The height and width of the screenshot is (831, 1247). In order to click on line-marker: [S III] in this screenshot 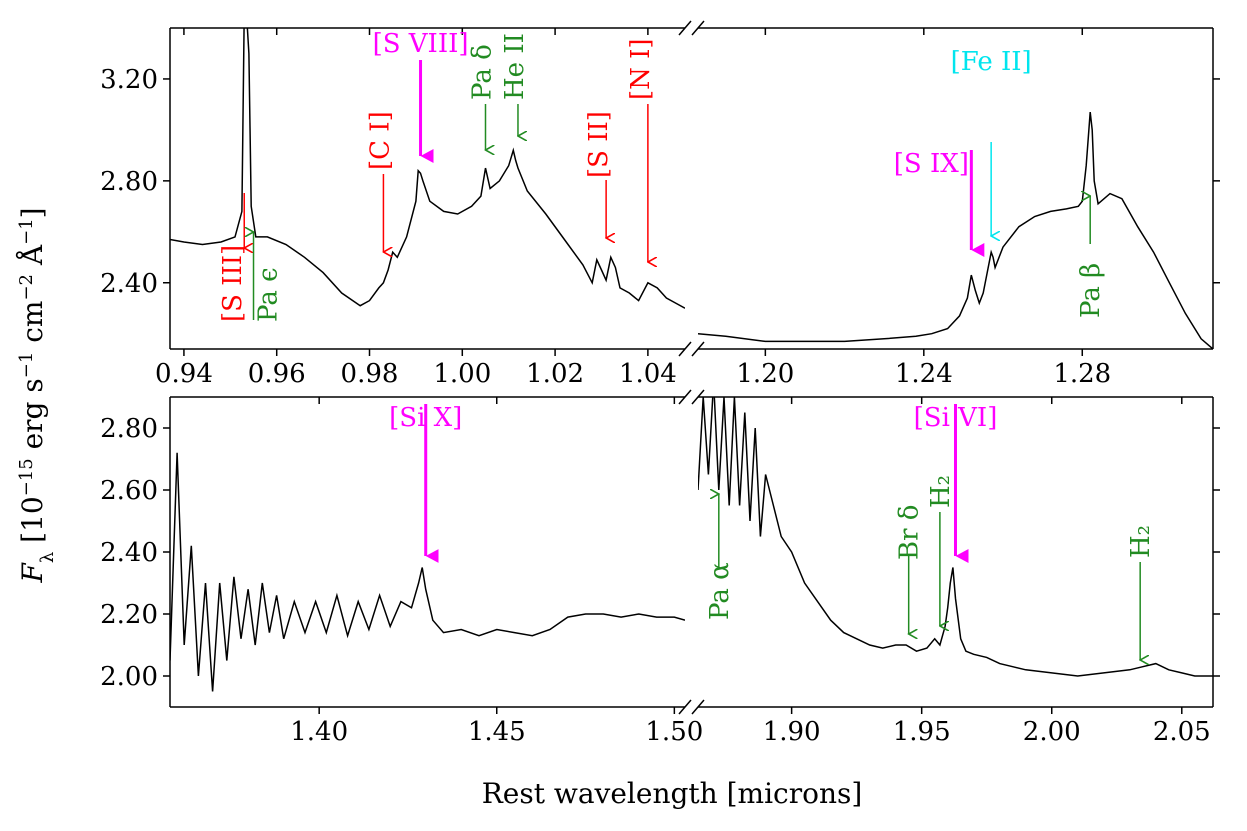, I will do `click(233, 257)`.